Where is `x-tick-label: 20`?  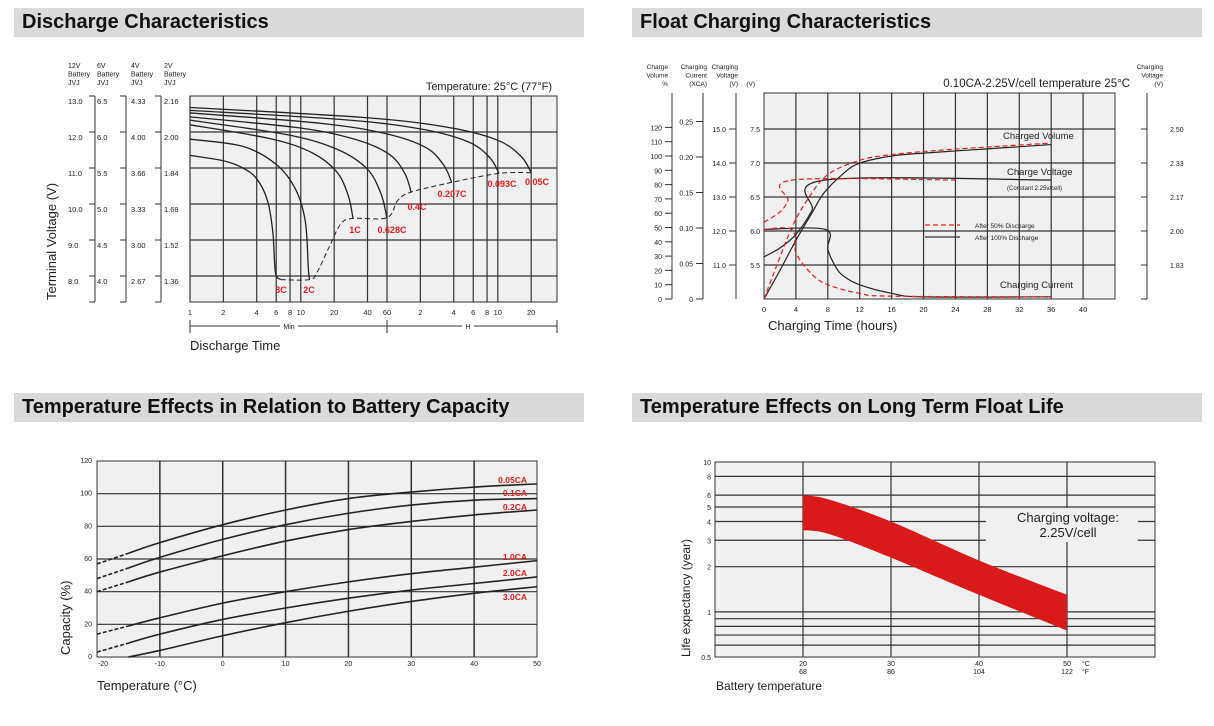 x-tick-label: 20 is located at coordinates (349, 664).